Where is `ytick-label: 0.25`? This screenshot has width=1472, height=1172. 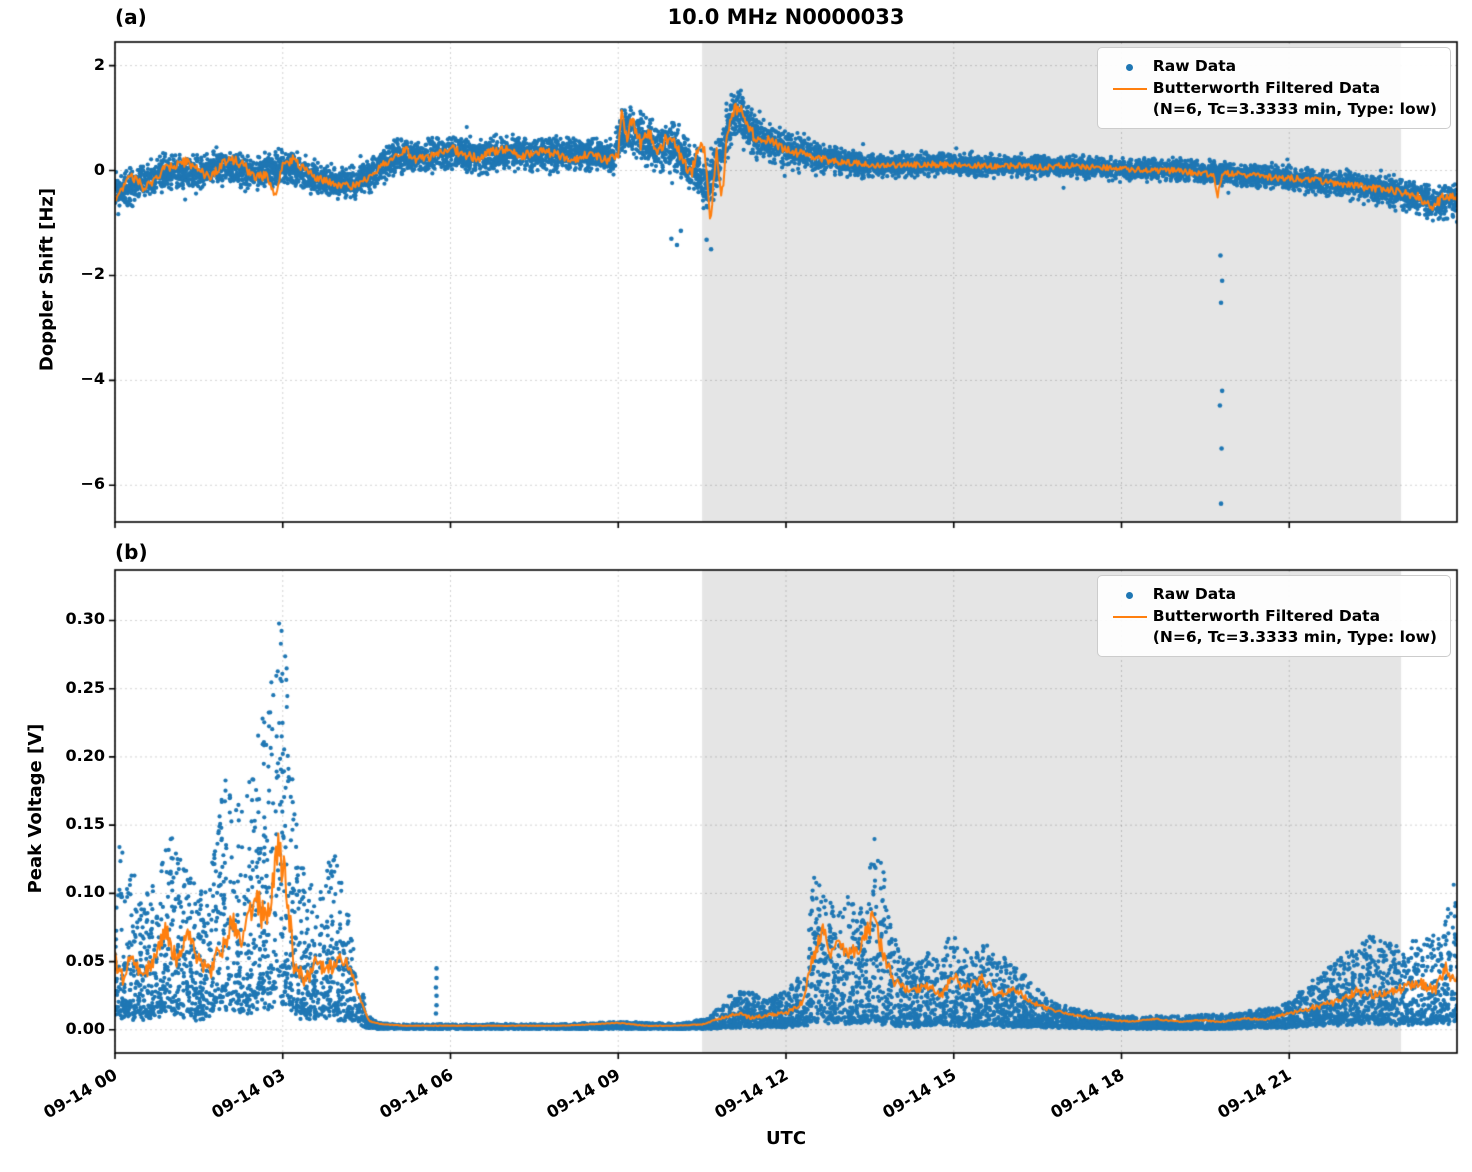 ytick-label: 0.25 is located at coordinates (85, 687).